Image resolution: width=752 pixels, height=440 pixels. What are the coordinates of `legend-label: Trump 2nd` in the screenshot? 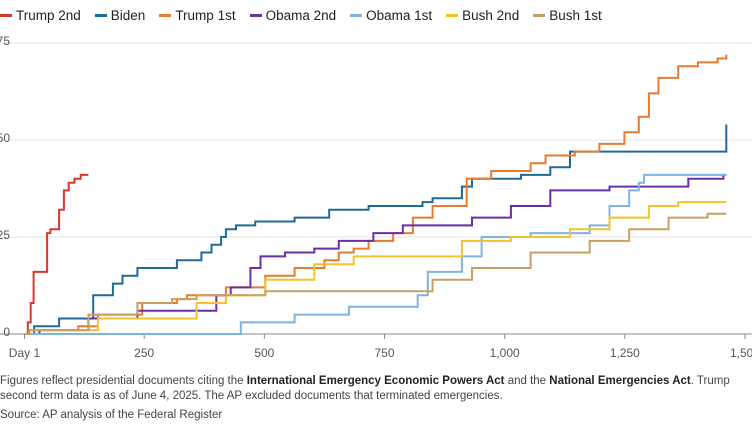 It's located at (48, 15).